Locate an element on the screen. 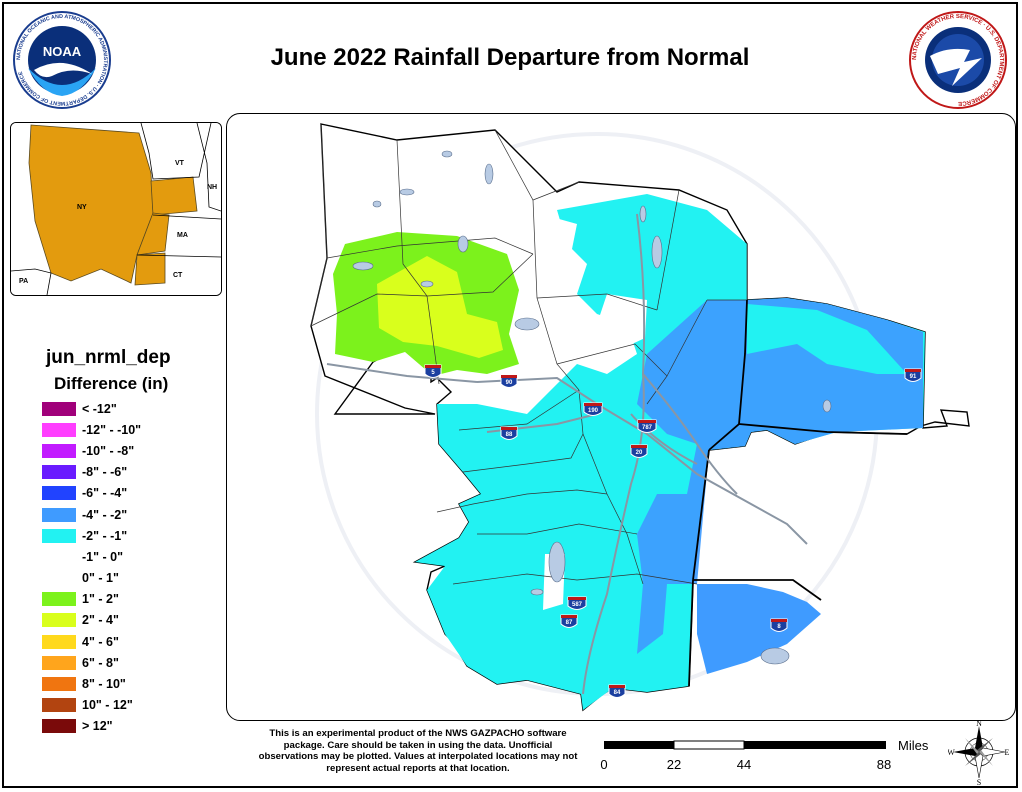 The width and height of the screenshot is (1022, 792). legend-item: -2" - -1" is located at coordinates (91, 535).